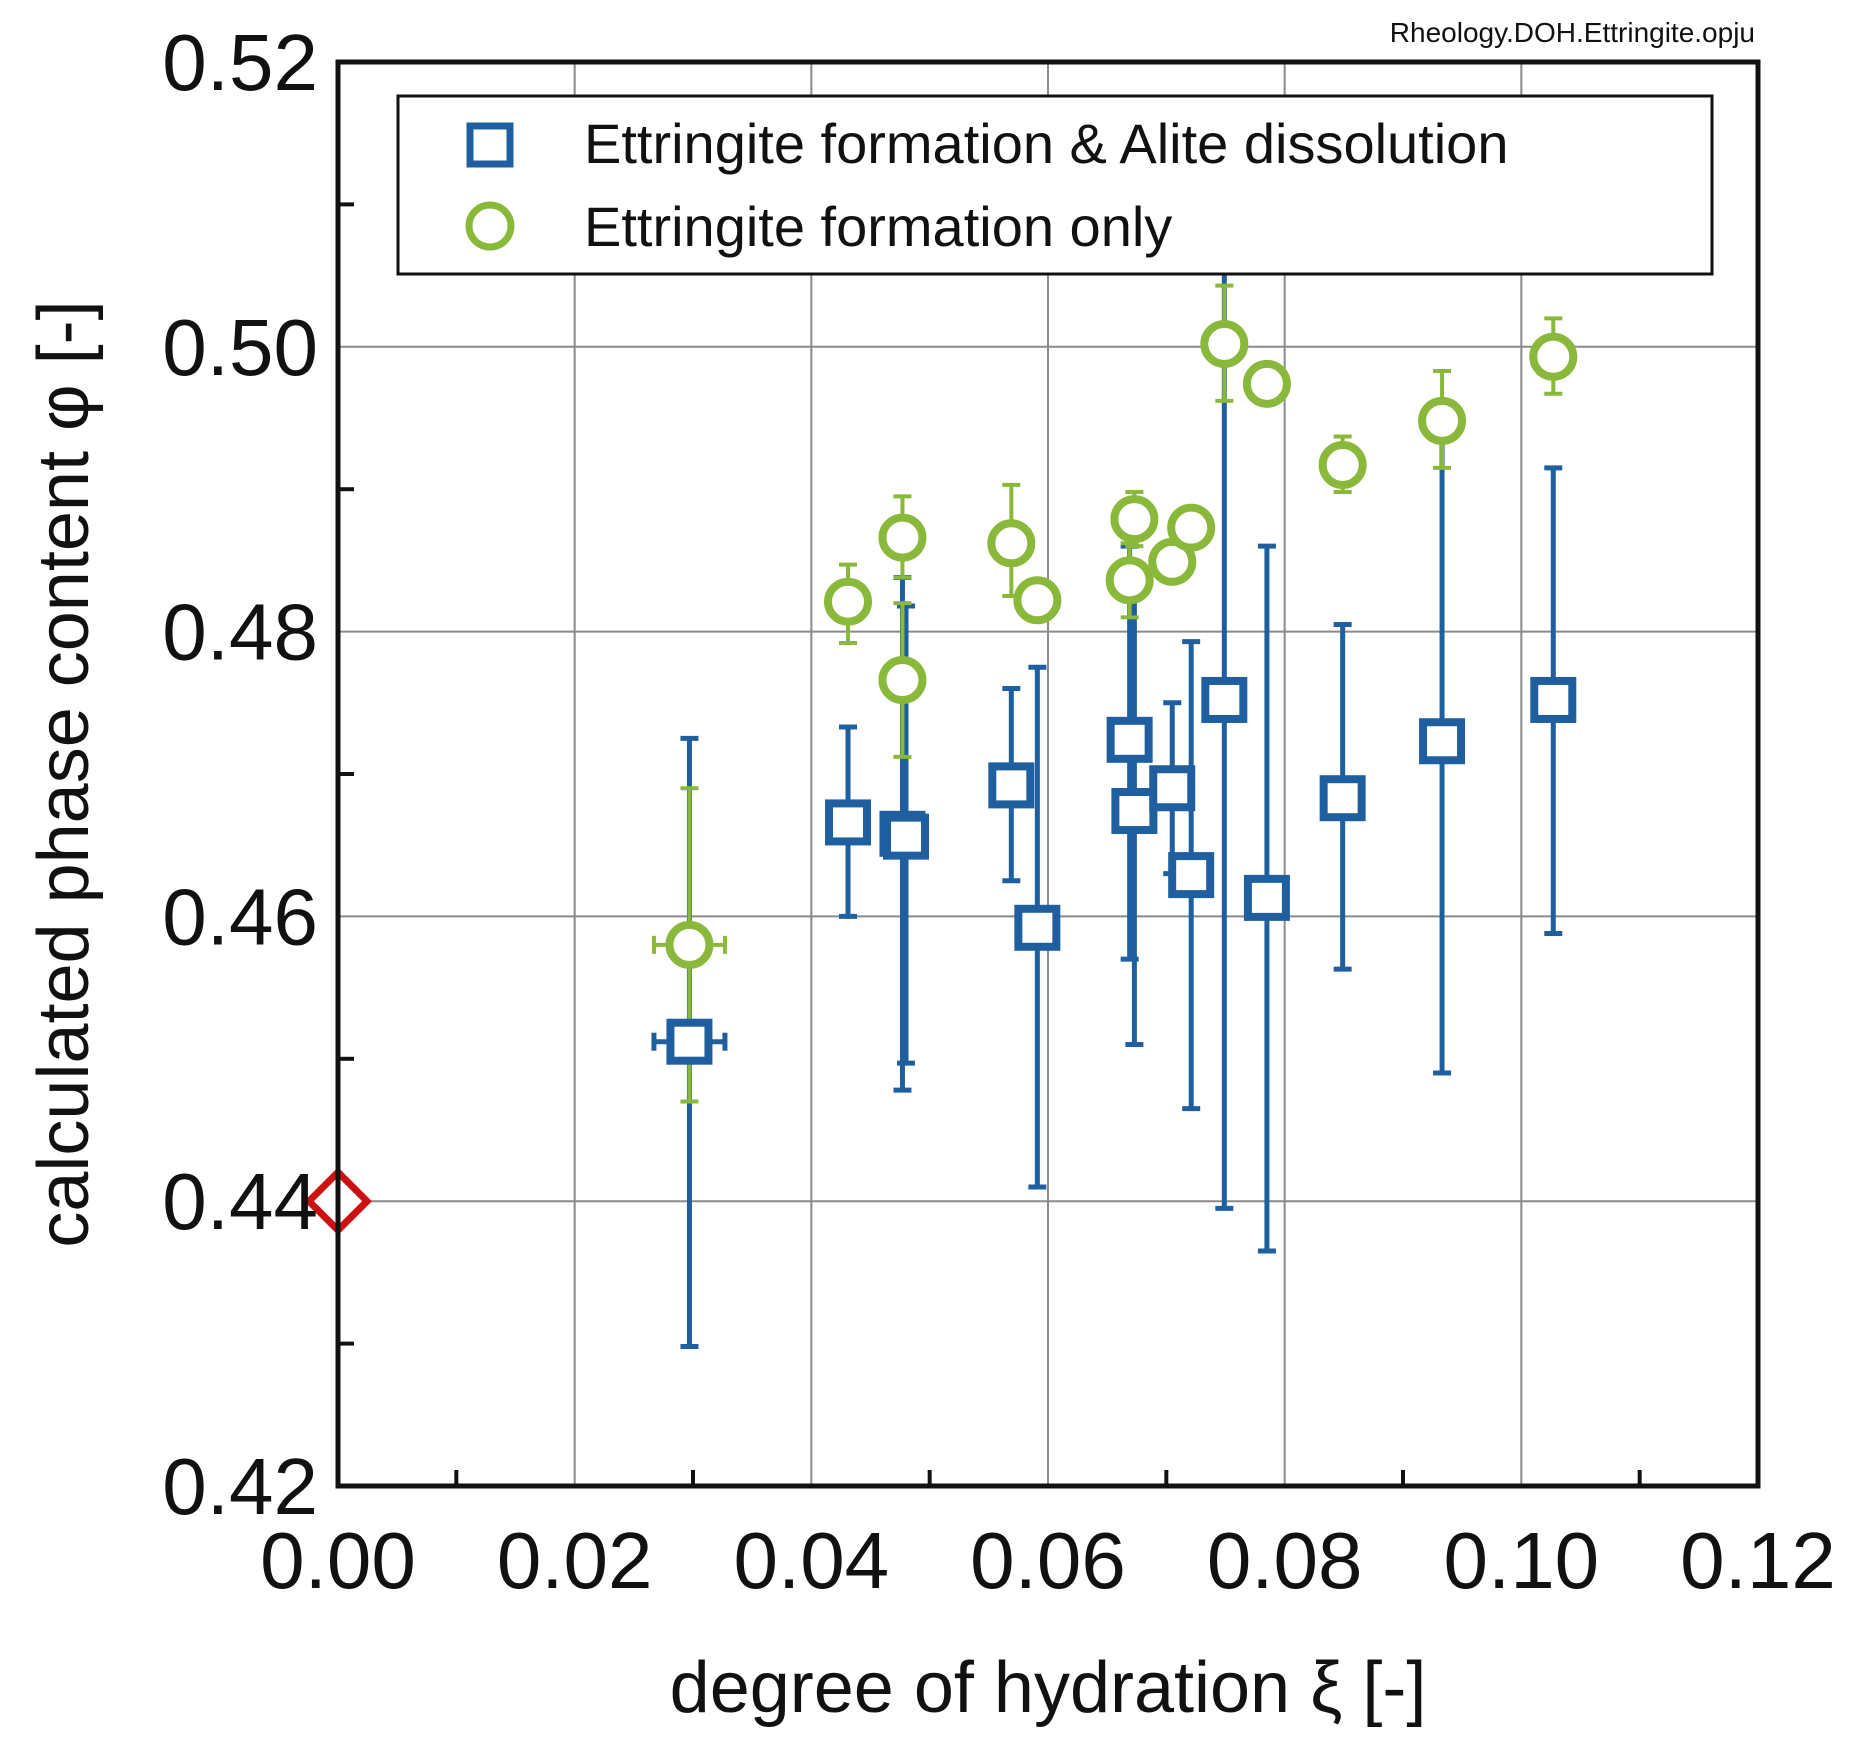 The height and width of the screenshot is (1746, 1857). Describe the element at coordinates (811, 1560) in the screenshot. I see `x-tick-label: 0.04` at that location.